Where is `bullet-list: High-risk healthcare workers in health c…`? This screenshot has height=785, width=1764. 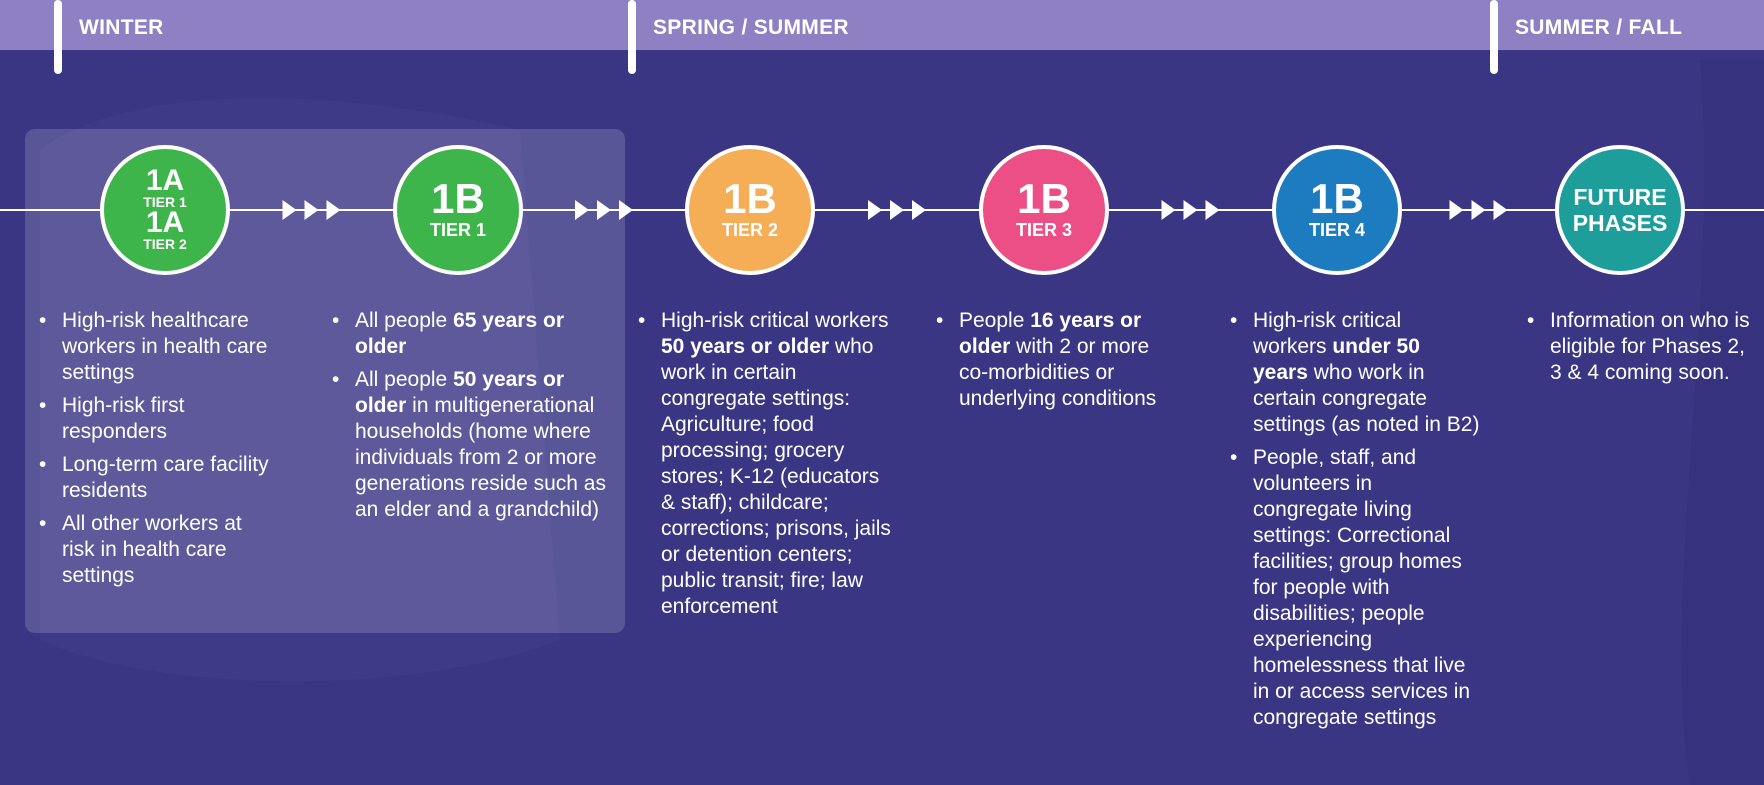
bullet-list: High-risk healthcare workers in health c… is located at coordinates (159, 448).